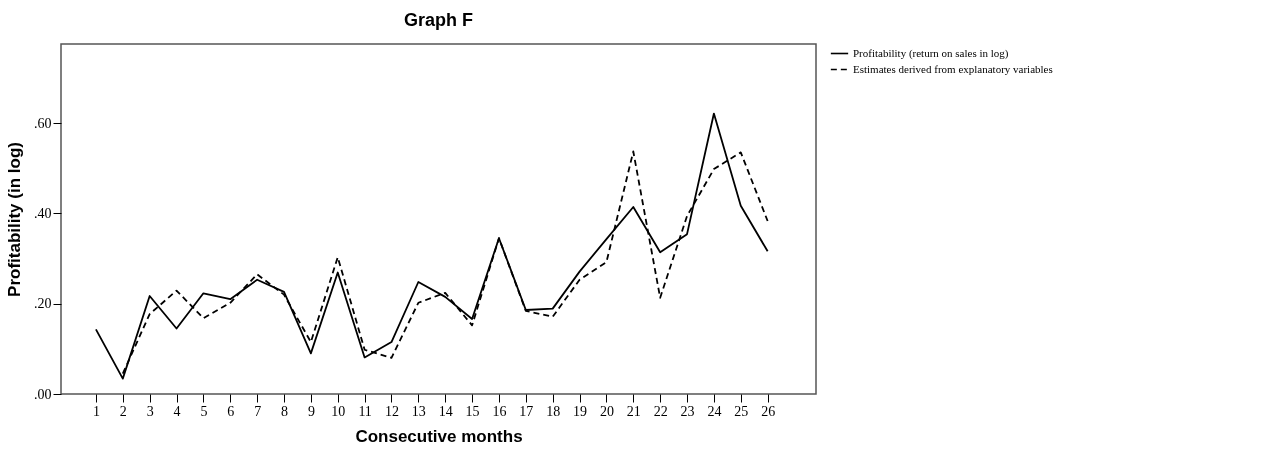 The height and width of the screenshot is (469, 1270). Describe the element at coordinates (258, 411) in the screenshot. I see `x-tick-label: 7` at that location.